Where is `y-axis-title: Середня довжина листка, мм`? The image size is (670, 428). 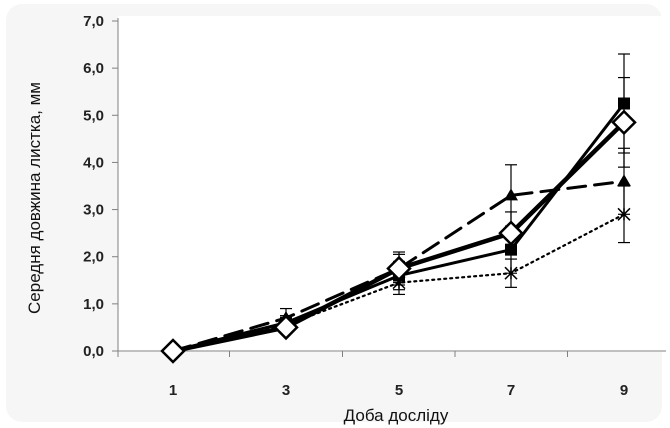
y-axis-title: Середня довжина листка, мм is located at coordinates (34, 198).